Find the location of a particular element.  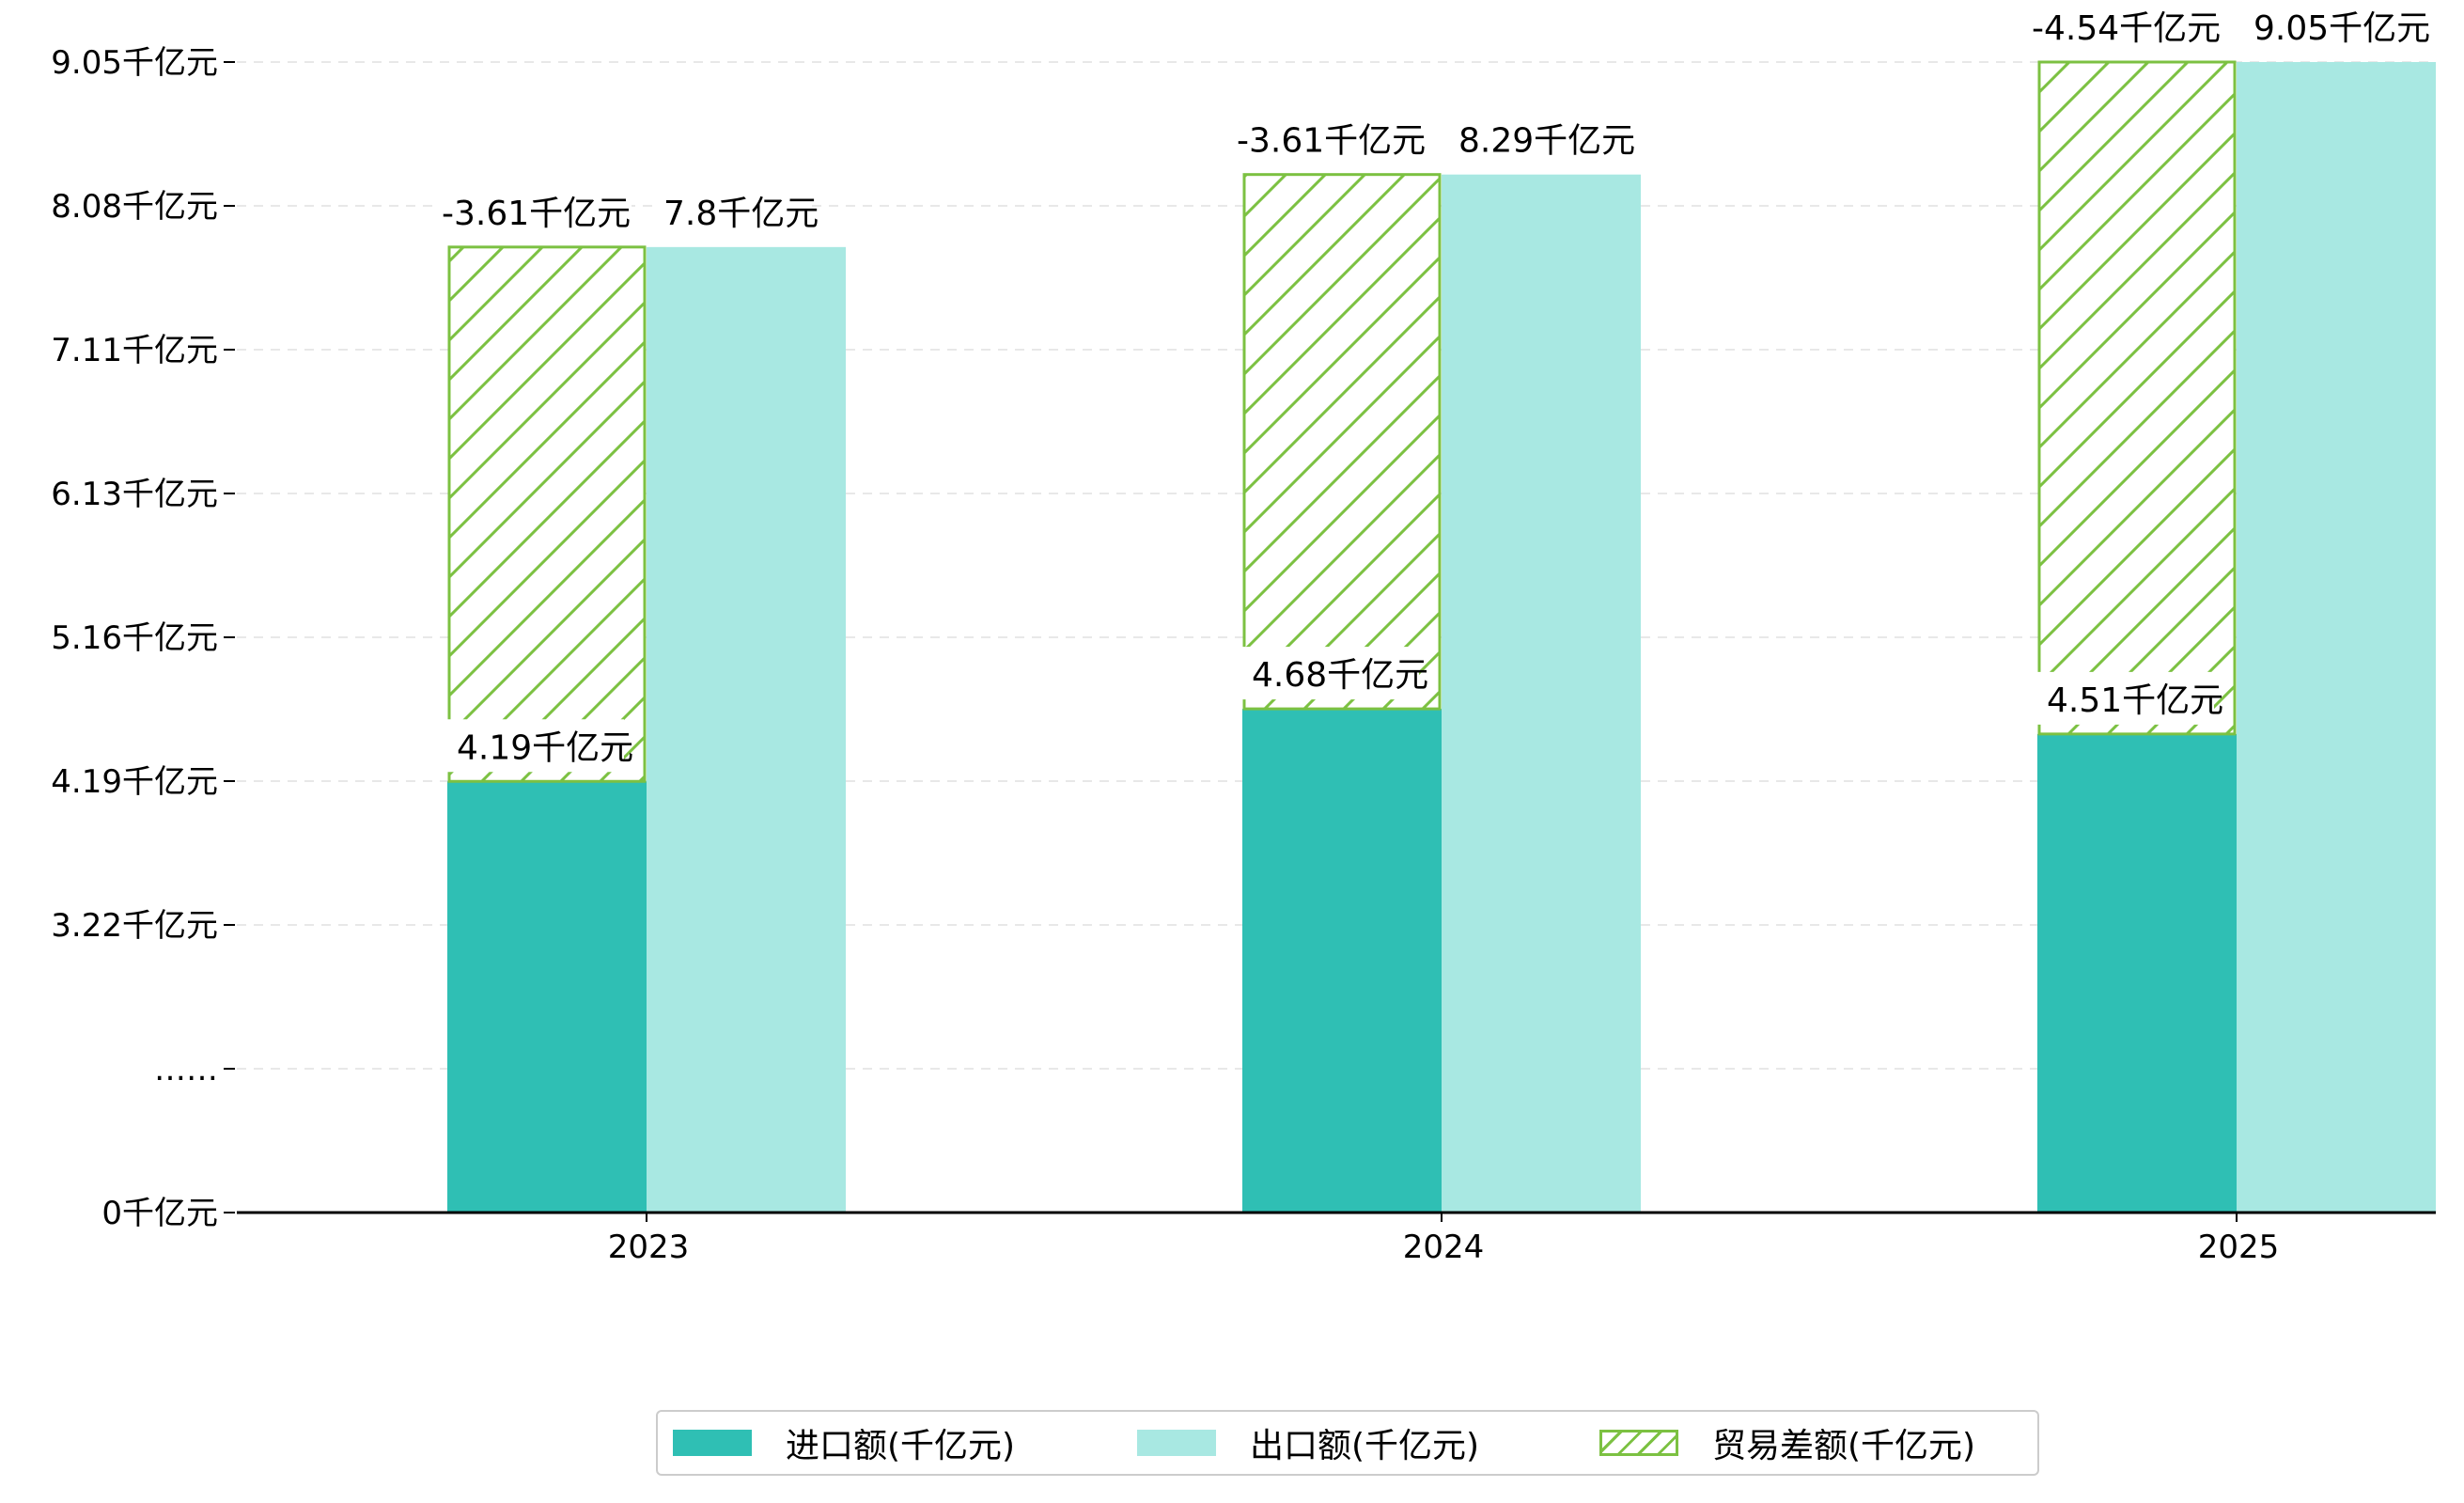

y-tick-label: 9.05千亿元 is located at coordinates (134, 63).